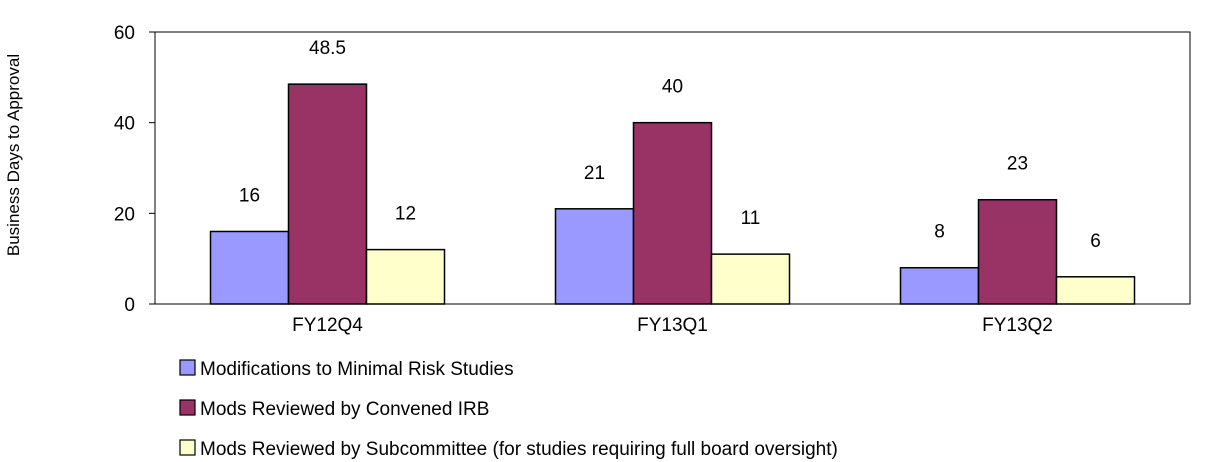 This screenshot has width=1210, height=462. I want to click on y-axis-title: Business Days to Approval, so click(13, 155).